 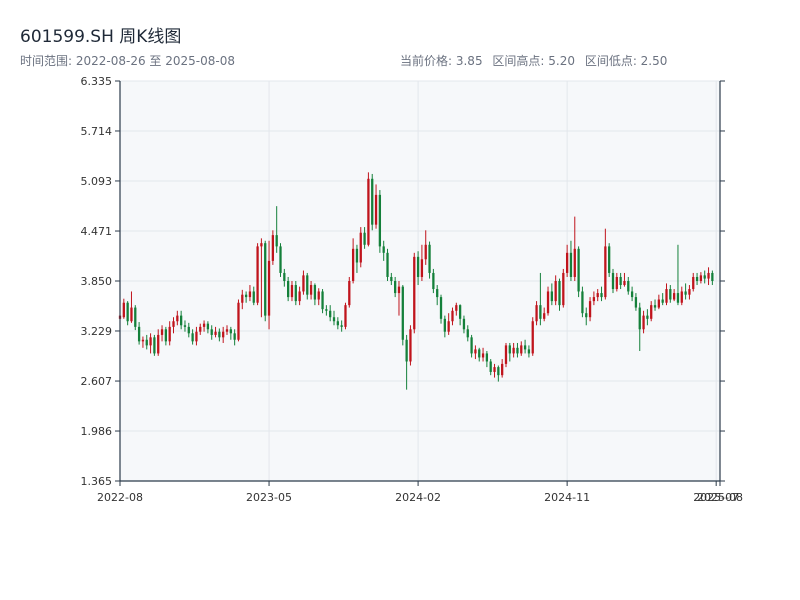 I want to click on y-tick-label: 6.335, so click(x=97, y=81).